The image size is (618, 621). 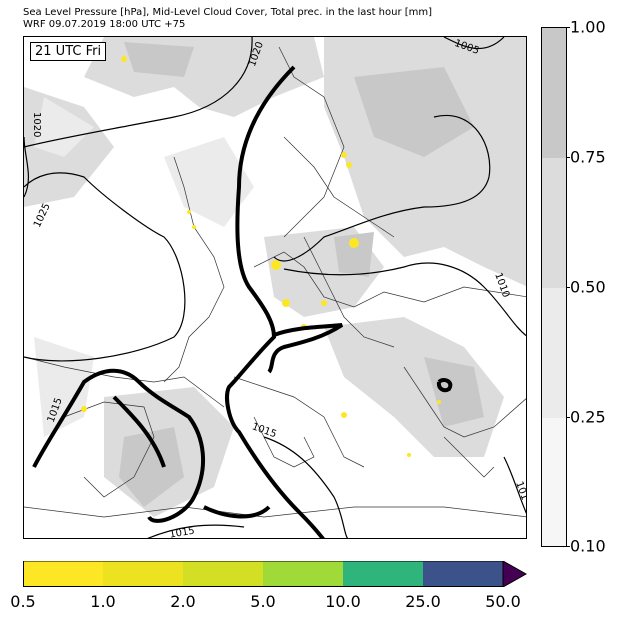 What do you see at coordinates (36, 124) in the screenshot?
I see `isobar-label-1020-west: 1020` at bounding box center [36, 124].